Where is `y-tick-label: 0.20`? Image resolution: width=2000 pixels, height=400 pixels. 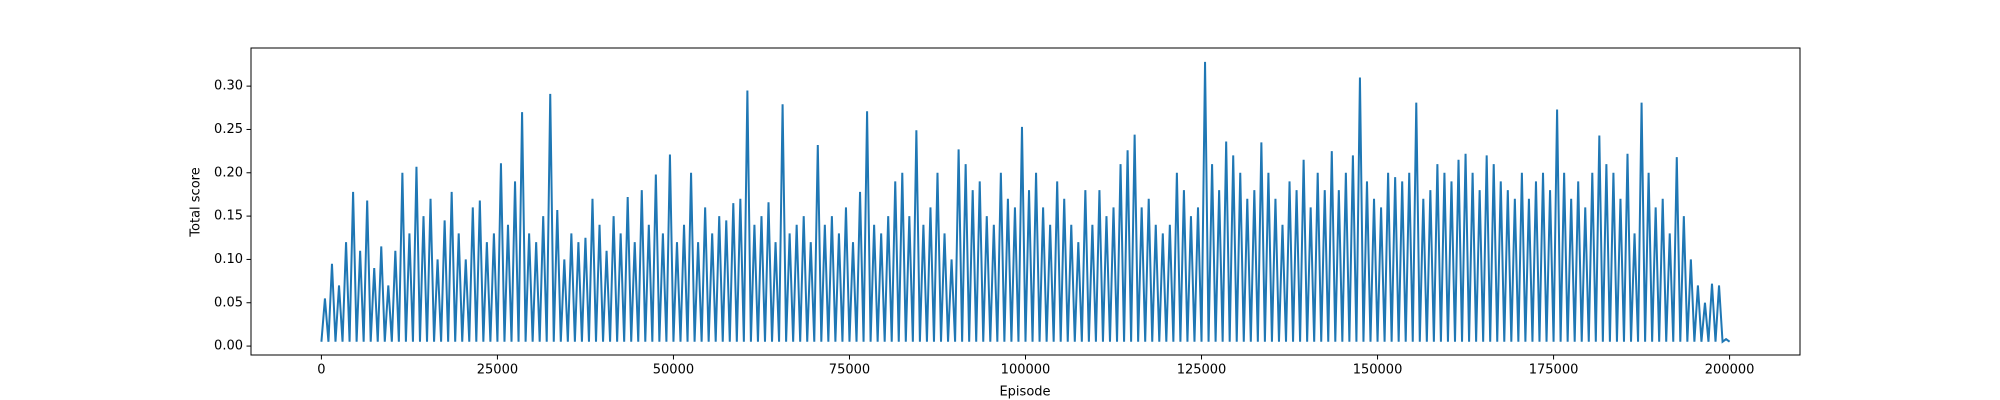 y-tick-label: 0.20 is located at coordinates (228, 172).